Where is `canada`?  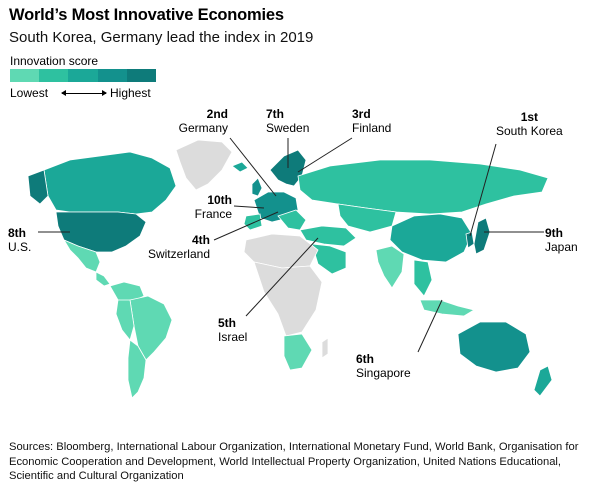 canada is located at coordinates (110, 183).